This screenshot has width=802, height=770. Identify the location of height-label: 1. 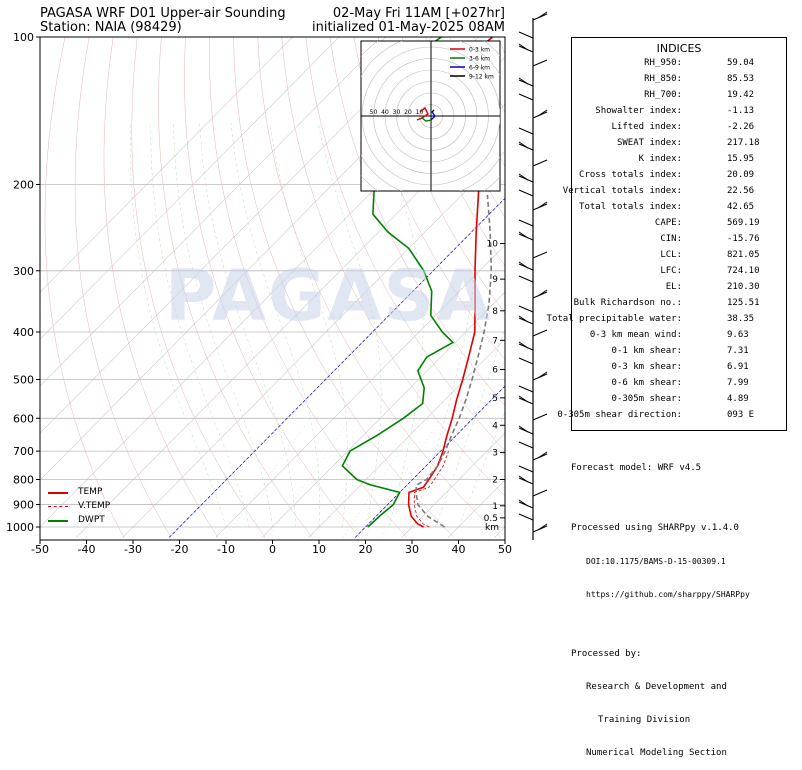
(495, 507).